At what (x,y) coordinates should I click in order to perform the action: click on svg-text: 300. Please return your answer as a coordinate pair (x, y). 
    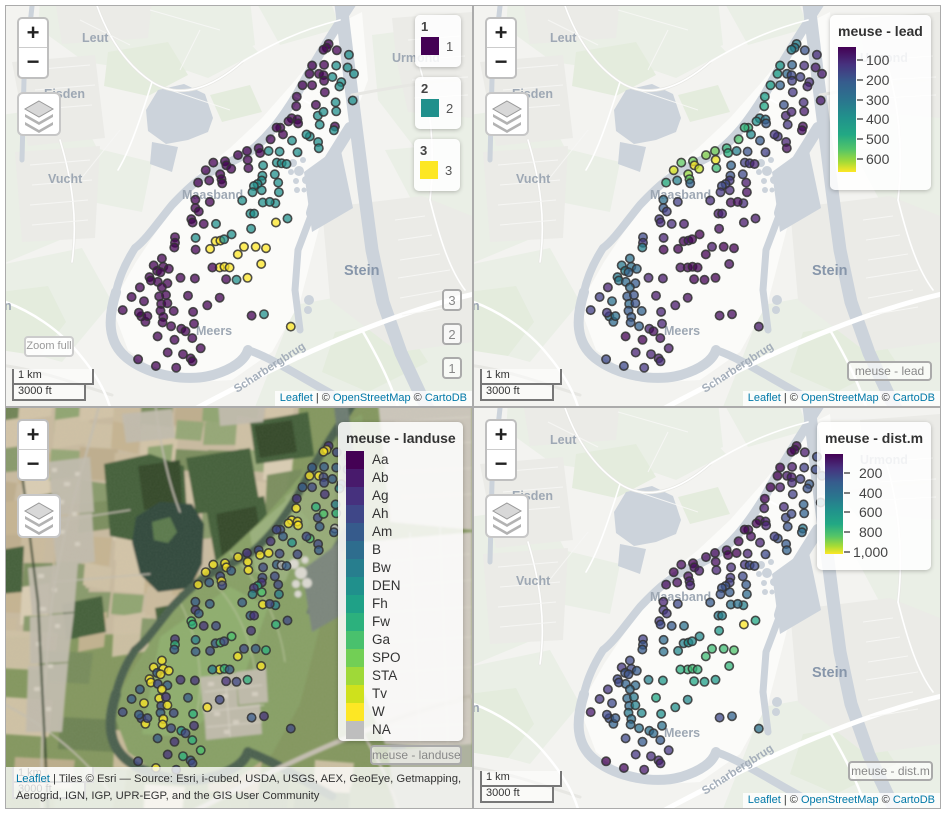
    Looking at the image, I should click on (878, 100).